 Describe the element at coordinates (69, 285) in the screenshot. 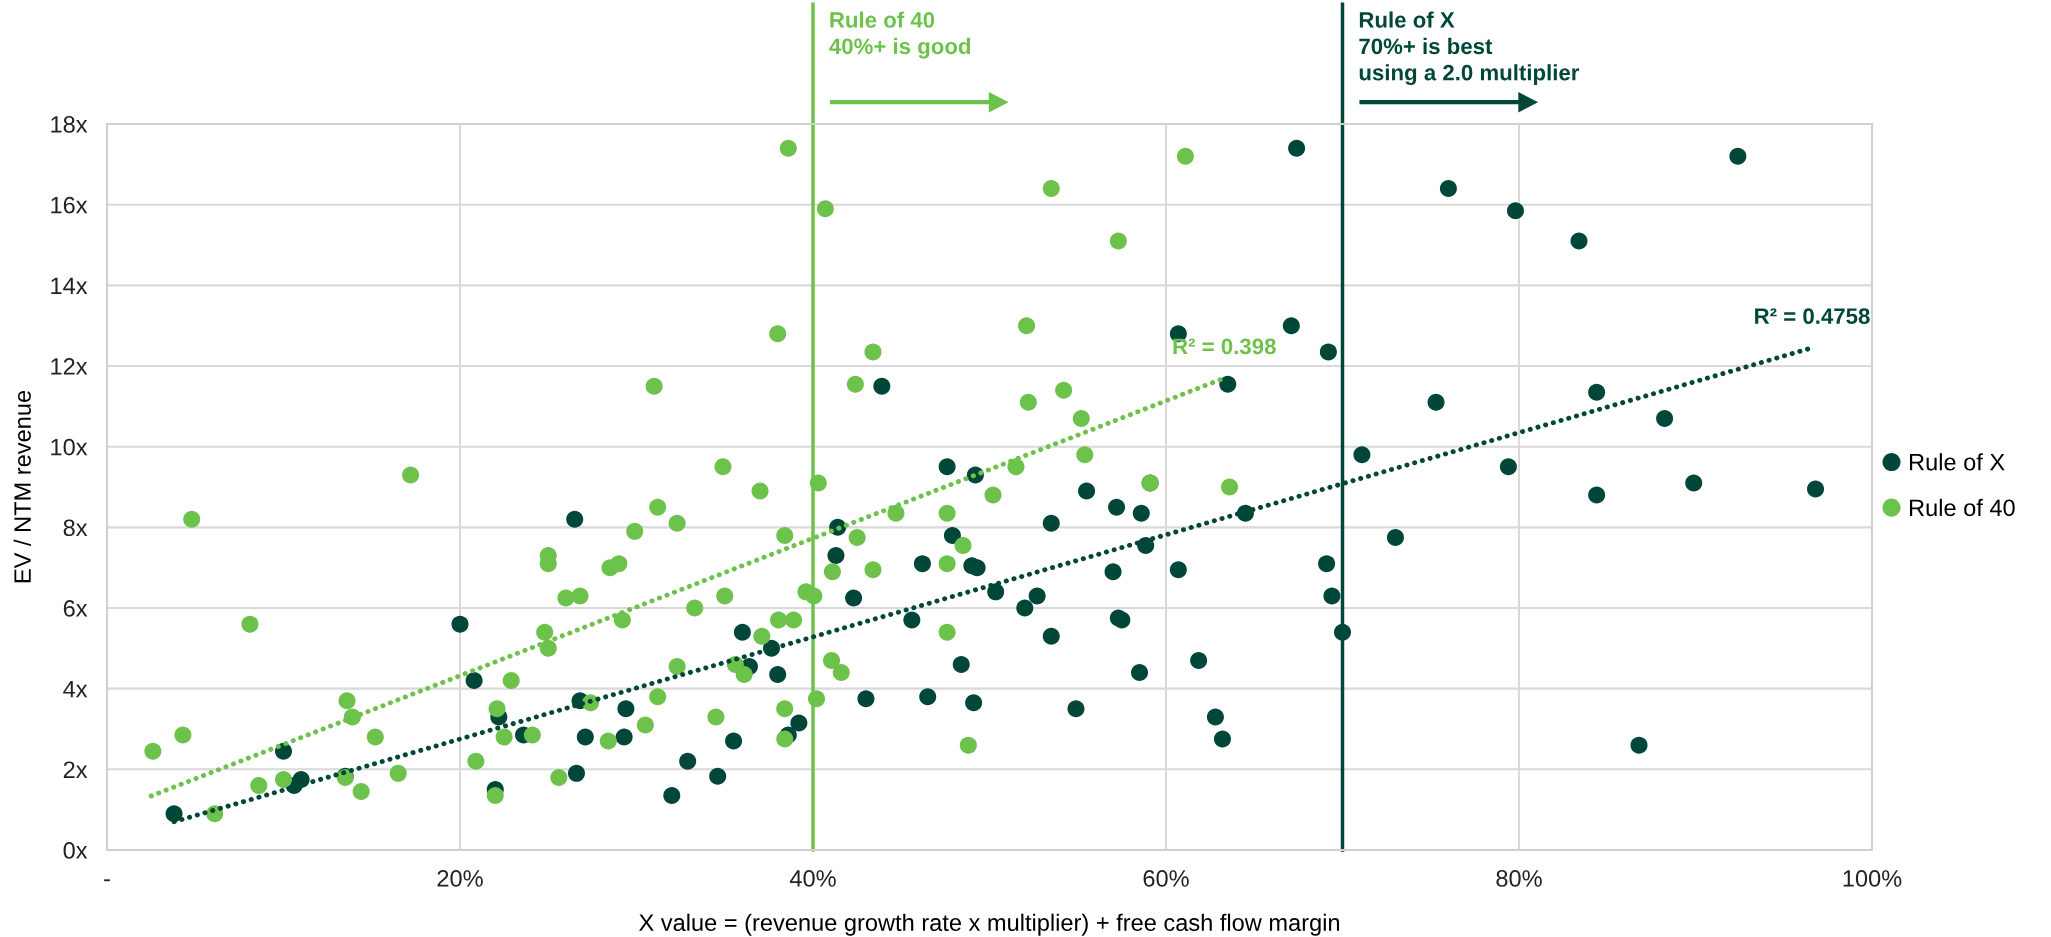

I see `y-tick-label: 14x` at that location.